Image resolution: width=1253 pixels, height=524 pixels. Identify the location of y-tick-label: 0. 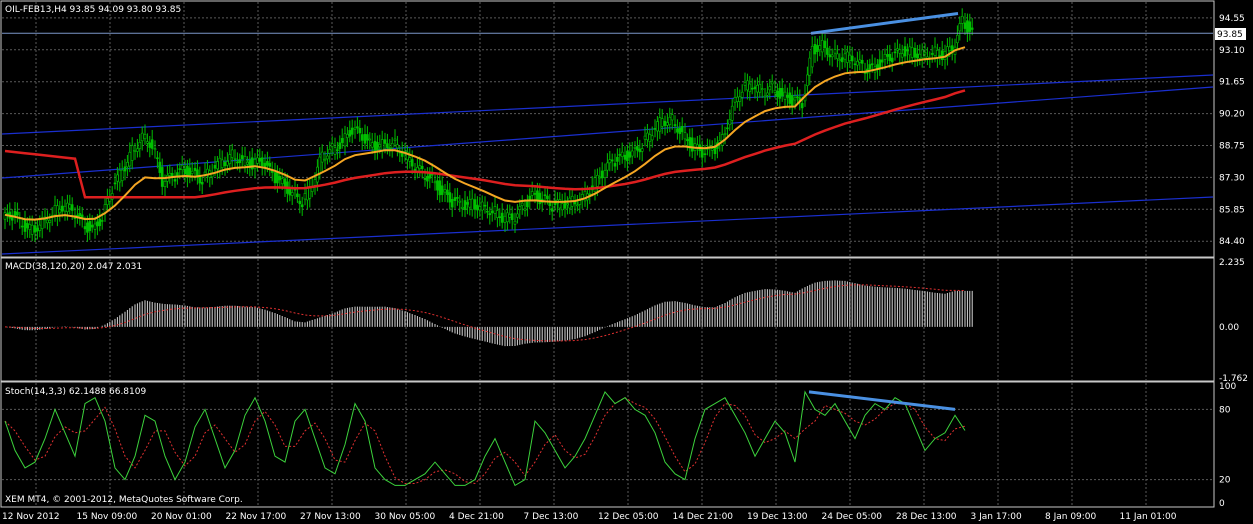
(1222, 504).